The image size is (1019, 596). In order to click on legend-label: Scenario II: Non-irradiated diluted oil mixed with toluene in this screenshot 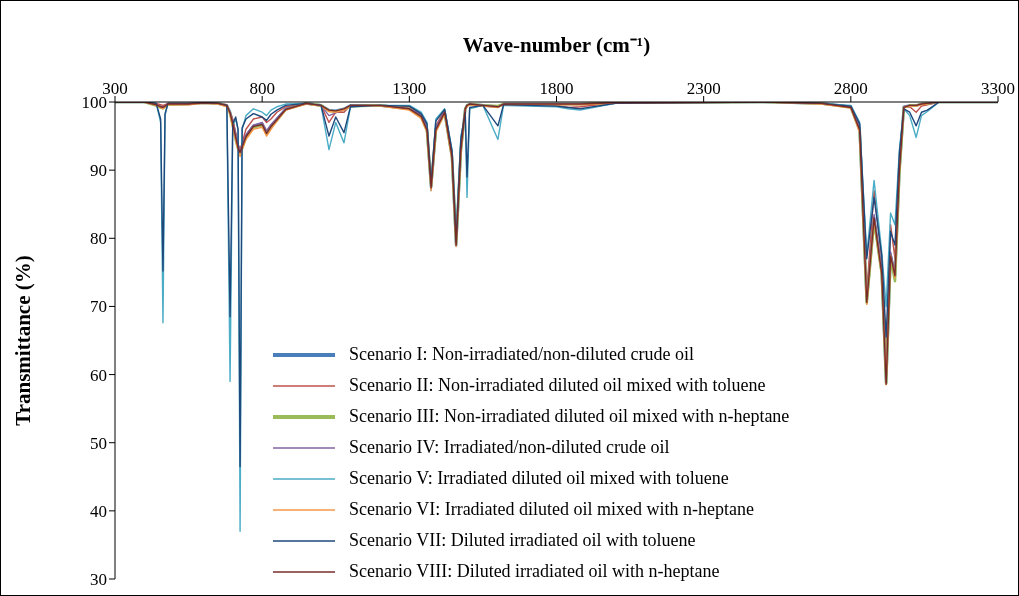, I will do `click(557, 385)`.